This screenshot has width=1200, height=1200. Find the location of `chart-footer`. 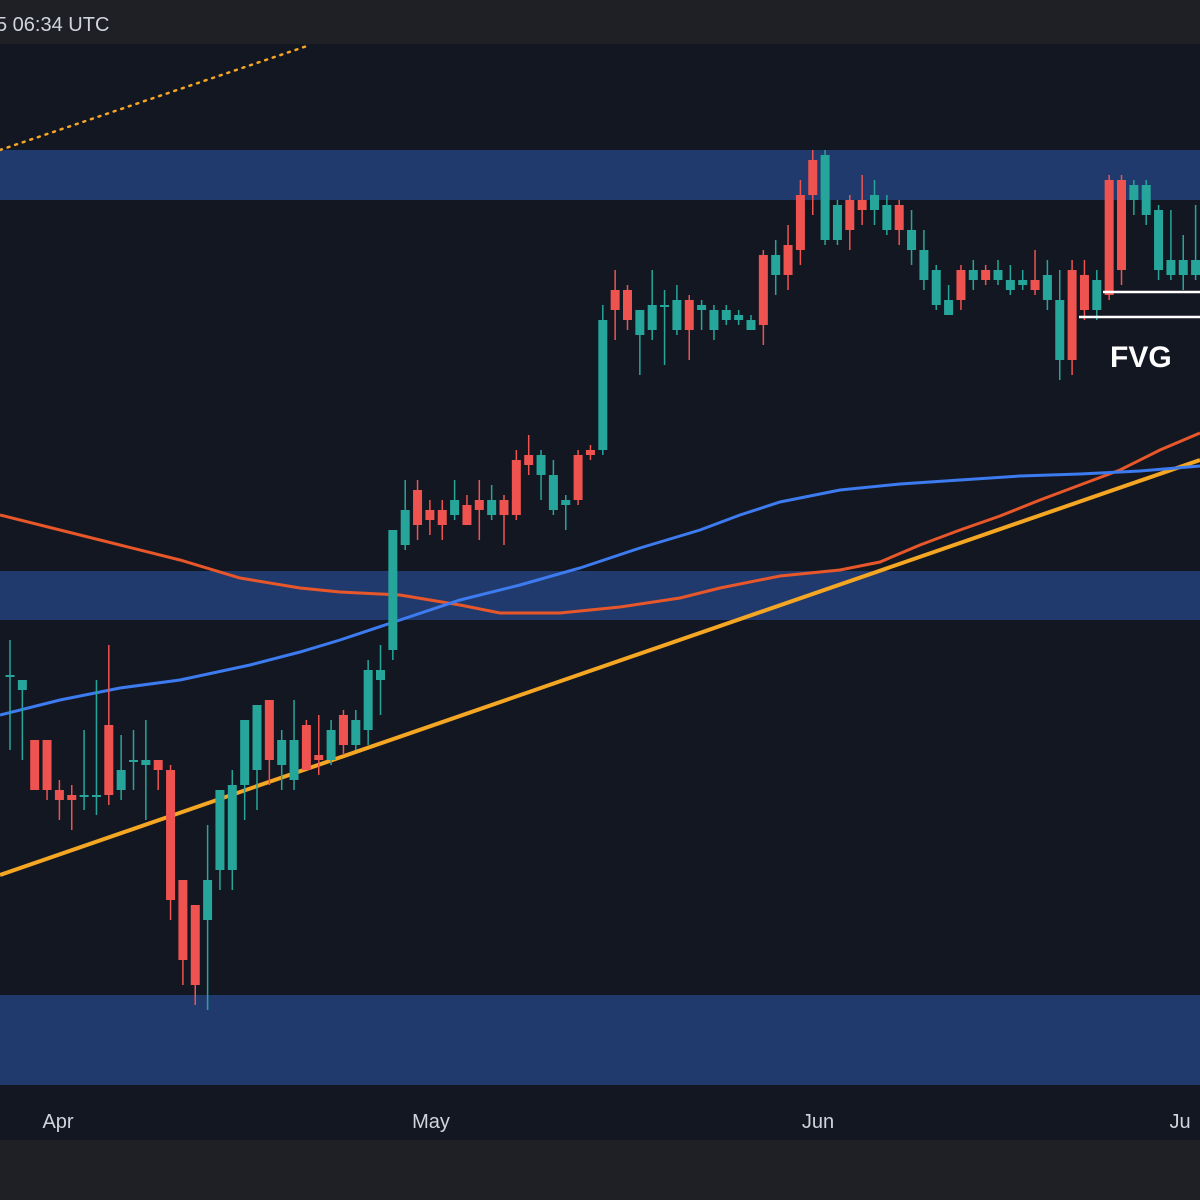

chart-footer is located at coordinates (600, 1170).